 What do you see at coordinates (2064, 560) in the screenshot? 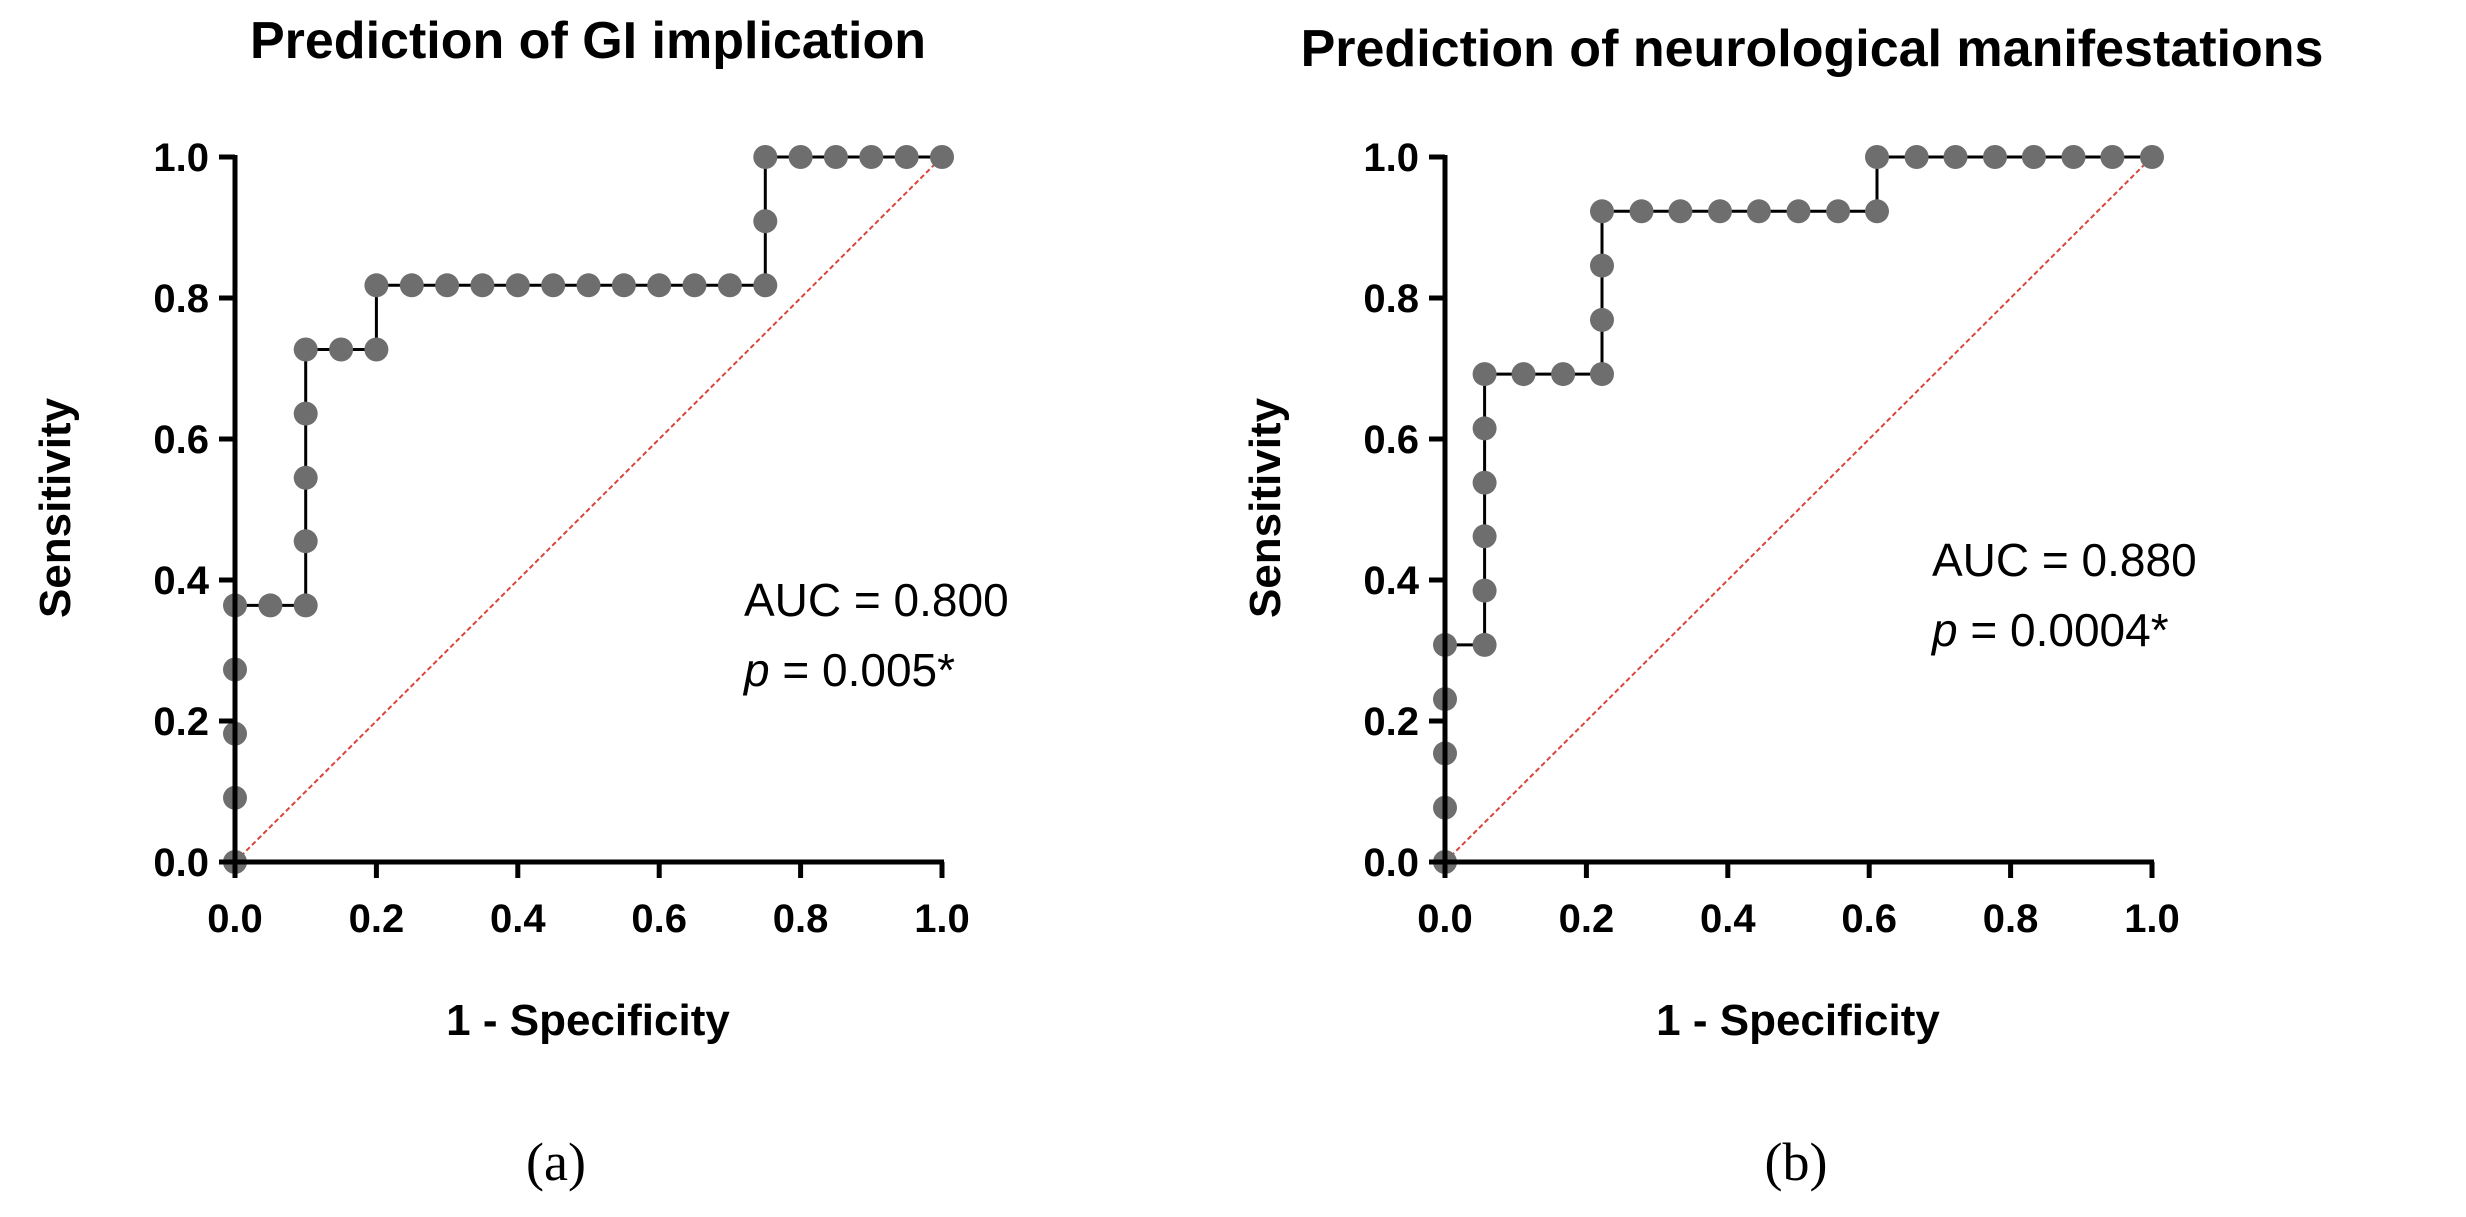
I see `auc-annotation: AUC = 0.880` at bounding box center [2064, 560].